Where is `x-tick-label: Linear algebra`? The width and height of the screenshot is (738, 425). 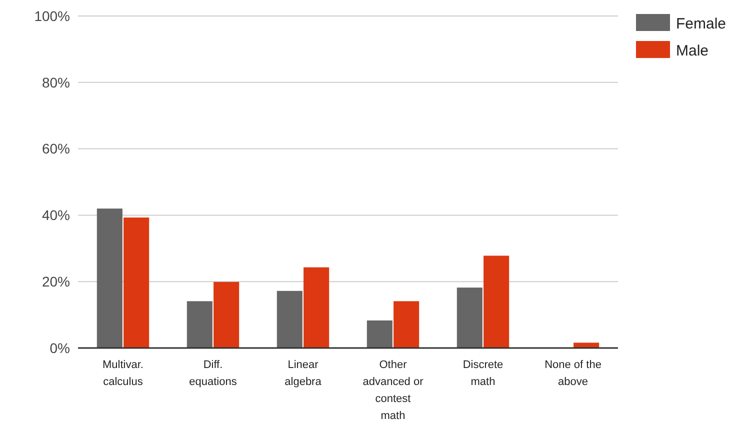
x-tick-label: Linear algebra is located at coordinates (303, 373).